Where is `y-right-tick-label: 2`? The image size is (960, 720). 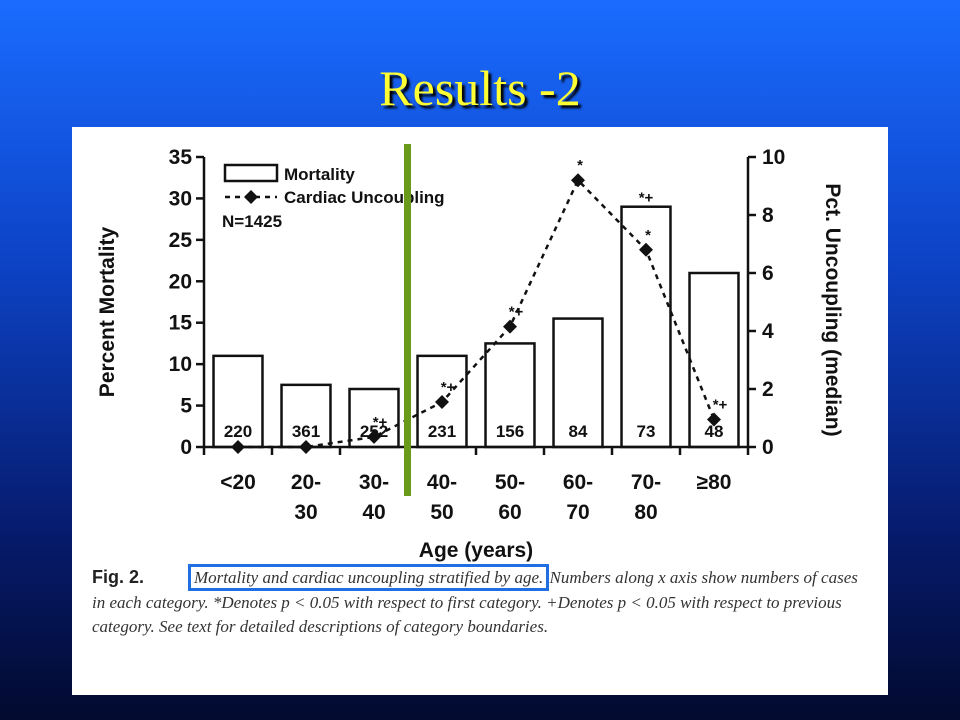 y-right-tick-label: 2 is located at coordinates (768, 389).